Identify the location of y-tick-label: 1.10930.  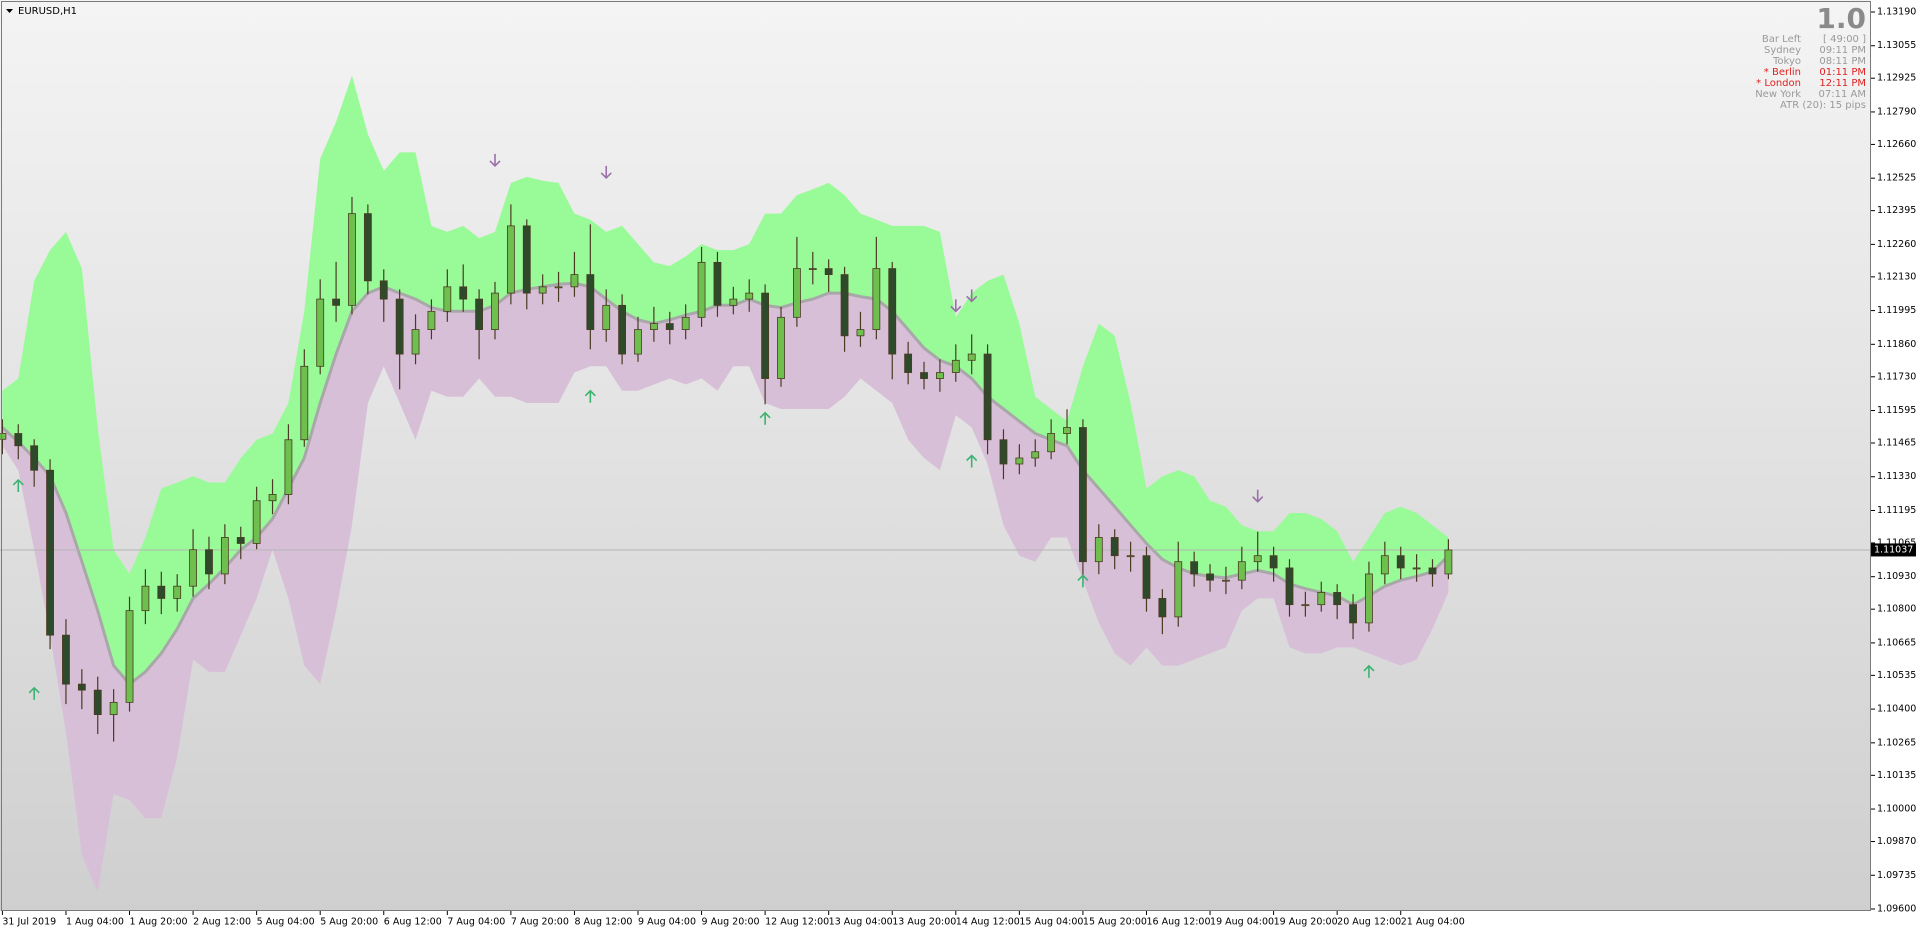
(1896, 576).